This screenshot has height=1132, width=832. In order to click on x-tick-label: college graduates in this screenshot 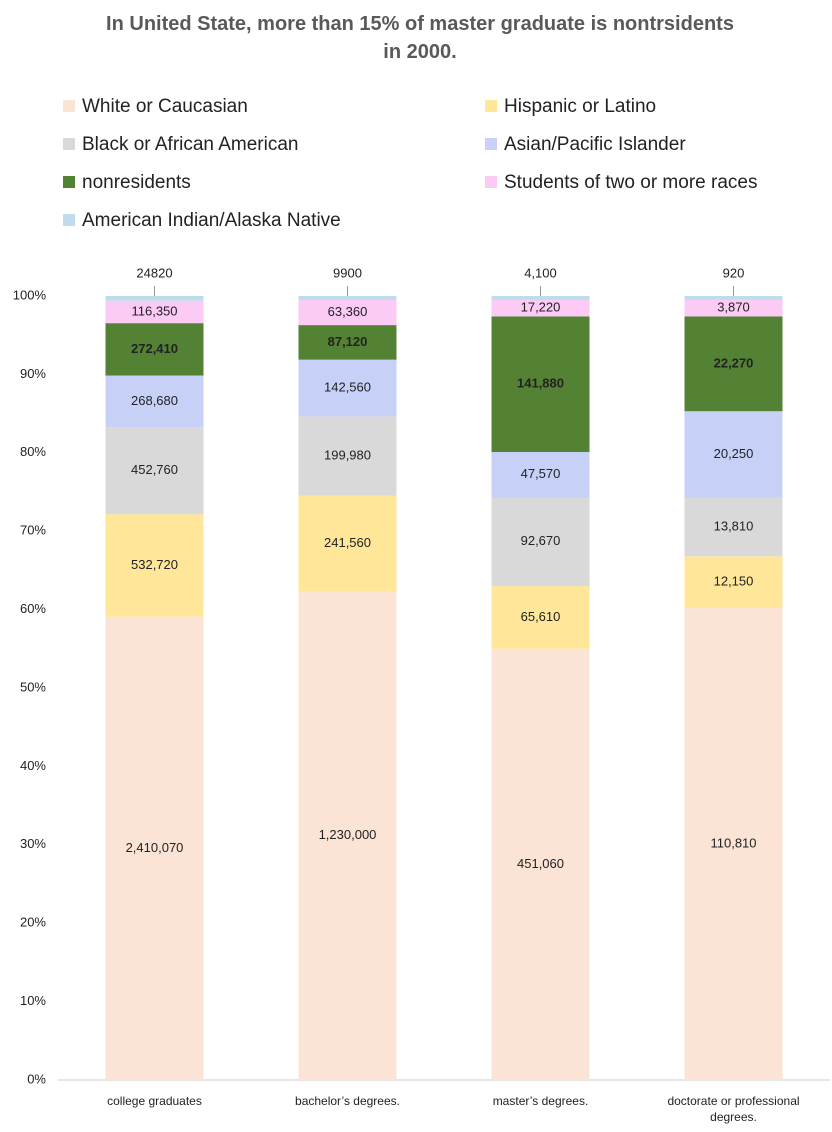, I will do `click(154, 1101)`.